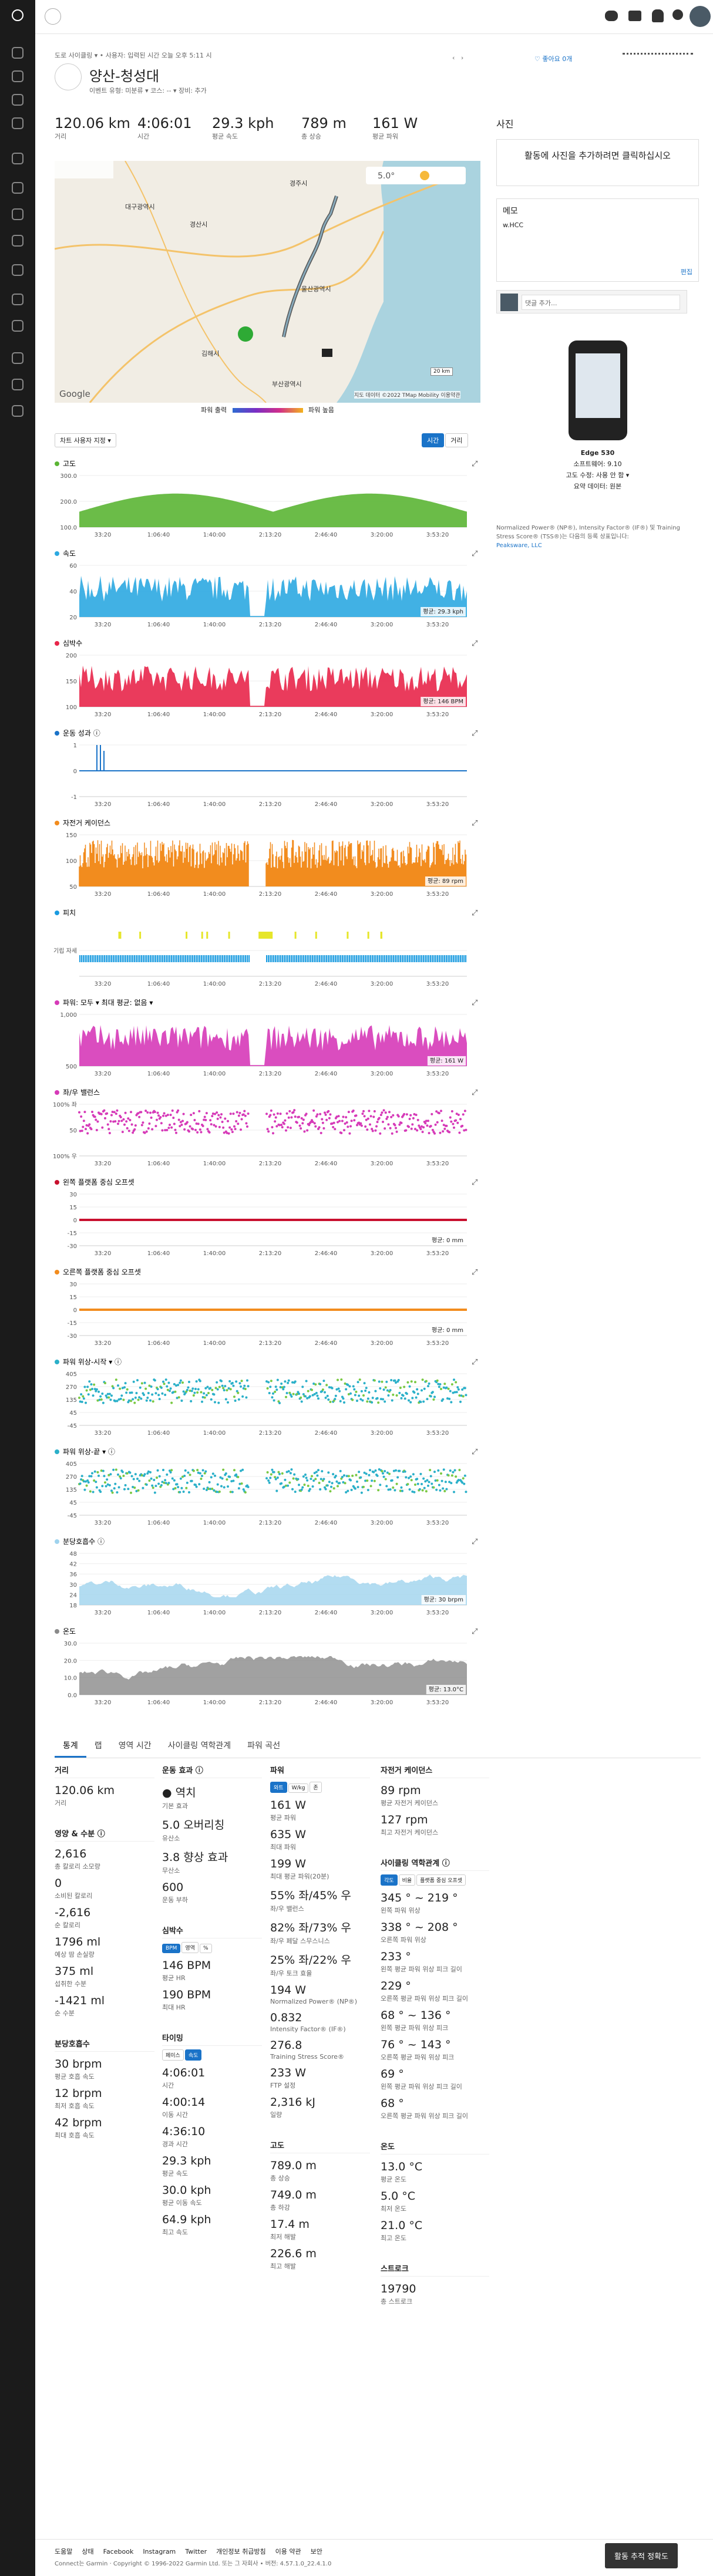  I want to click on breadcrumb: 도로 사이클링 ▾ • 사용자: 입력된 시간 오늘 오후 5:11 시, so click(133, 55).